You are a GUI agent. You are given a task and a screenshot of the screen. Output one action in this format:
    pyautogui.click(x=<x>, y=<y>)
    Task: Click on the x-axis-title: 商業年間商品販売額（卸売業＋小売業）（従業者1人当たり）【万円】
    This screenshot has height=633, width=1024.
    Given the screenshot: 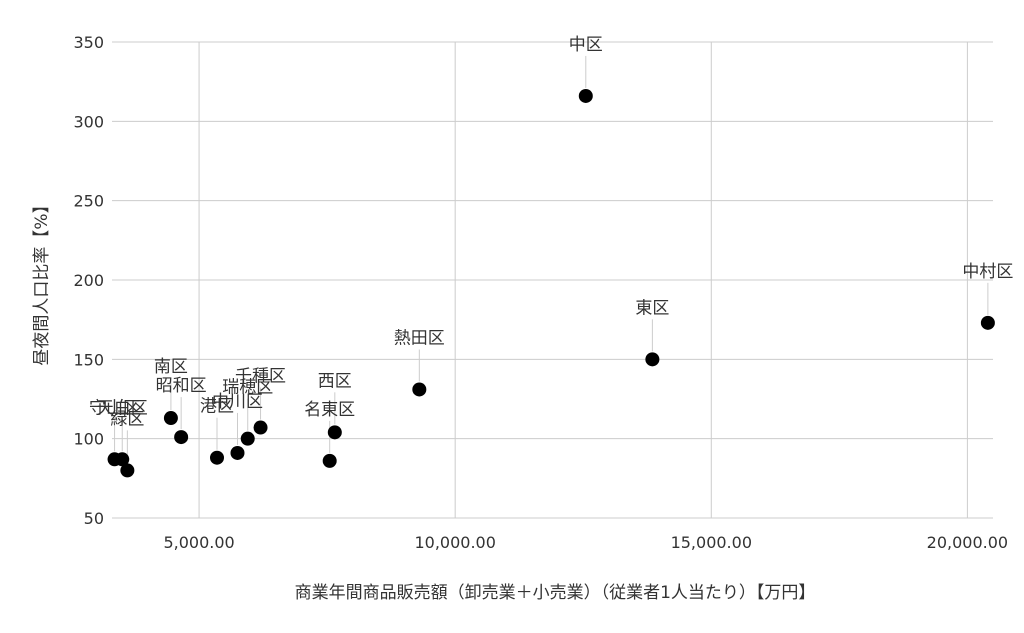 What is the action you would take?
    pyautogui.click(x=555, y=593)
    